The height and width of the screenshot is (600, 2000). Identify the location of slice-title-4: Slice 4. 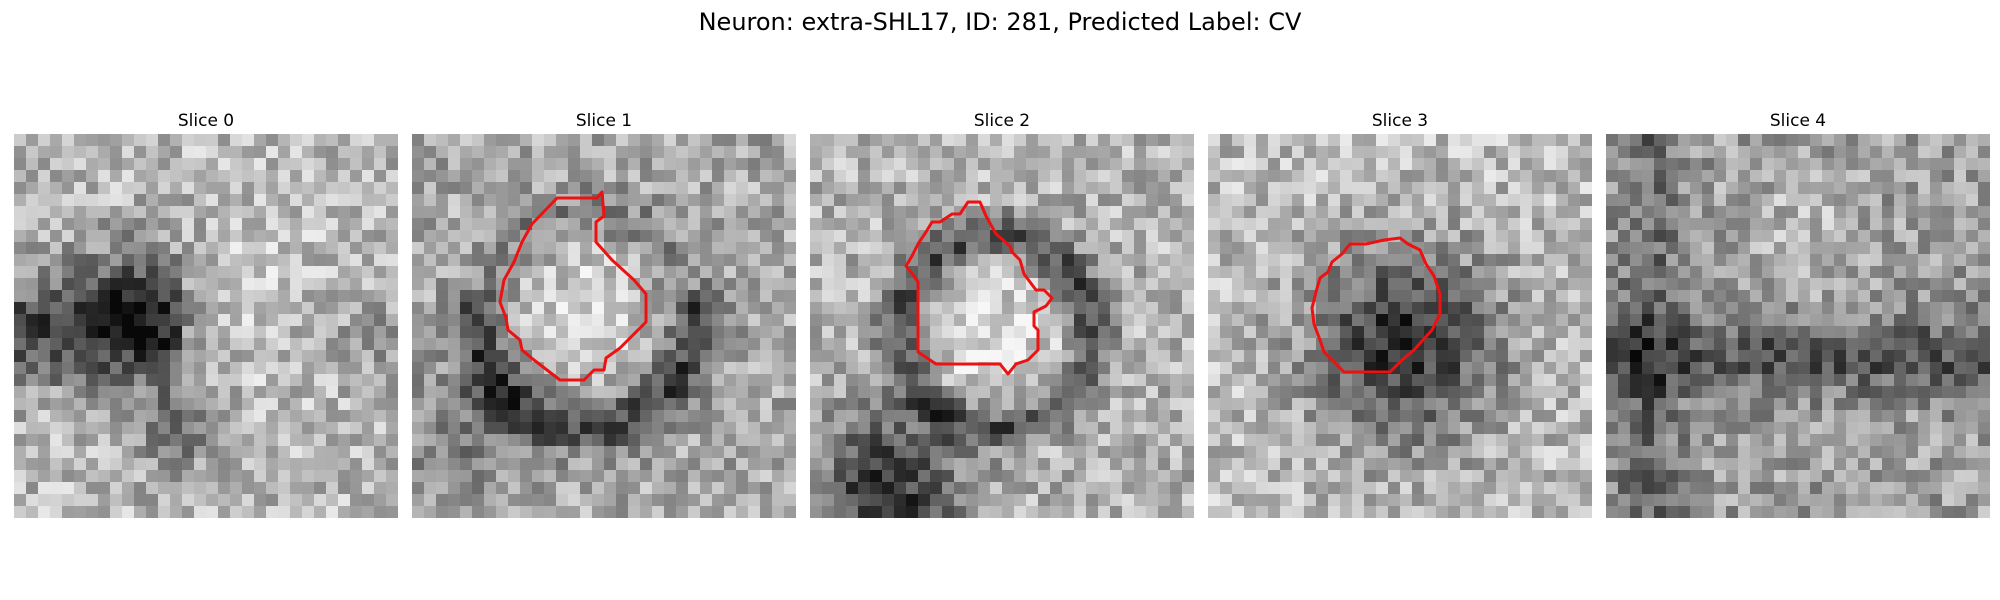
(1798, 121).